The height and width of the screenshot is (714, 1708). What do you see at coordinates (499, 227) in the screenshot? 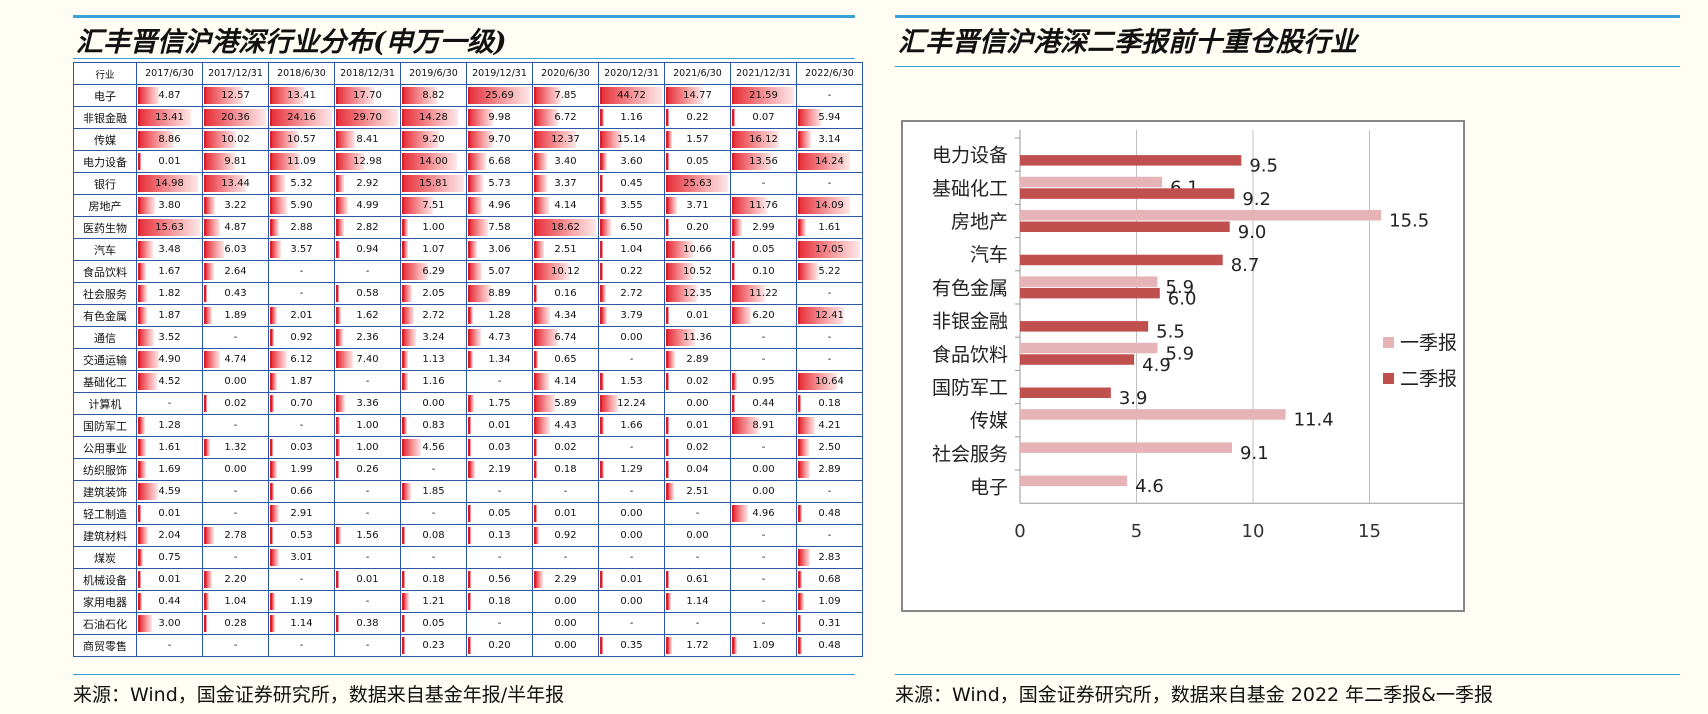
I see `value-cell: 7.58` at bounding box center [499, 227].